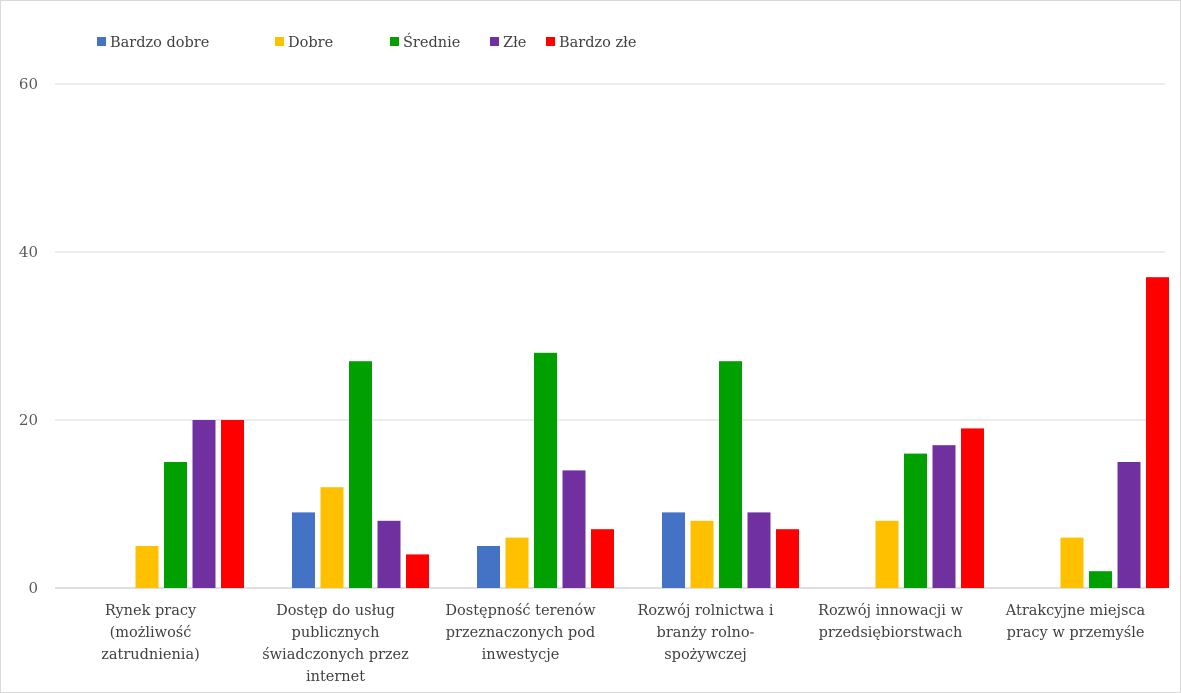 The image size is (1181, 693). I want to click on category-label-line: (możliwość, so click(151, 633).